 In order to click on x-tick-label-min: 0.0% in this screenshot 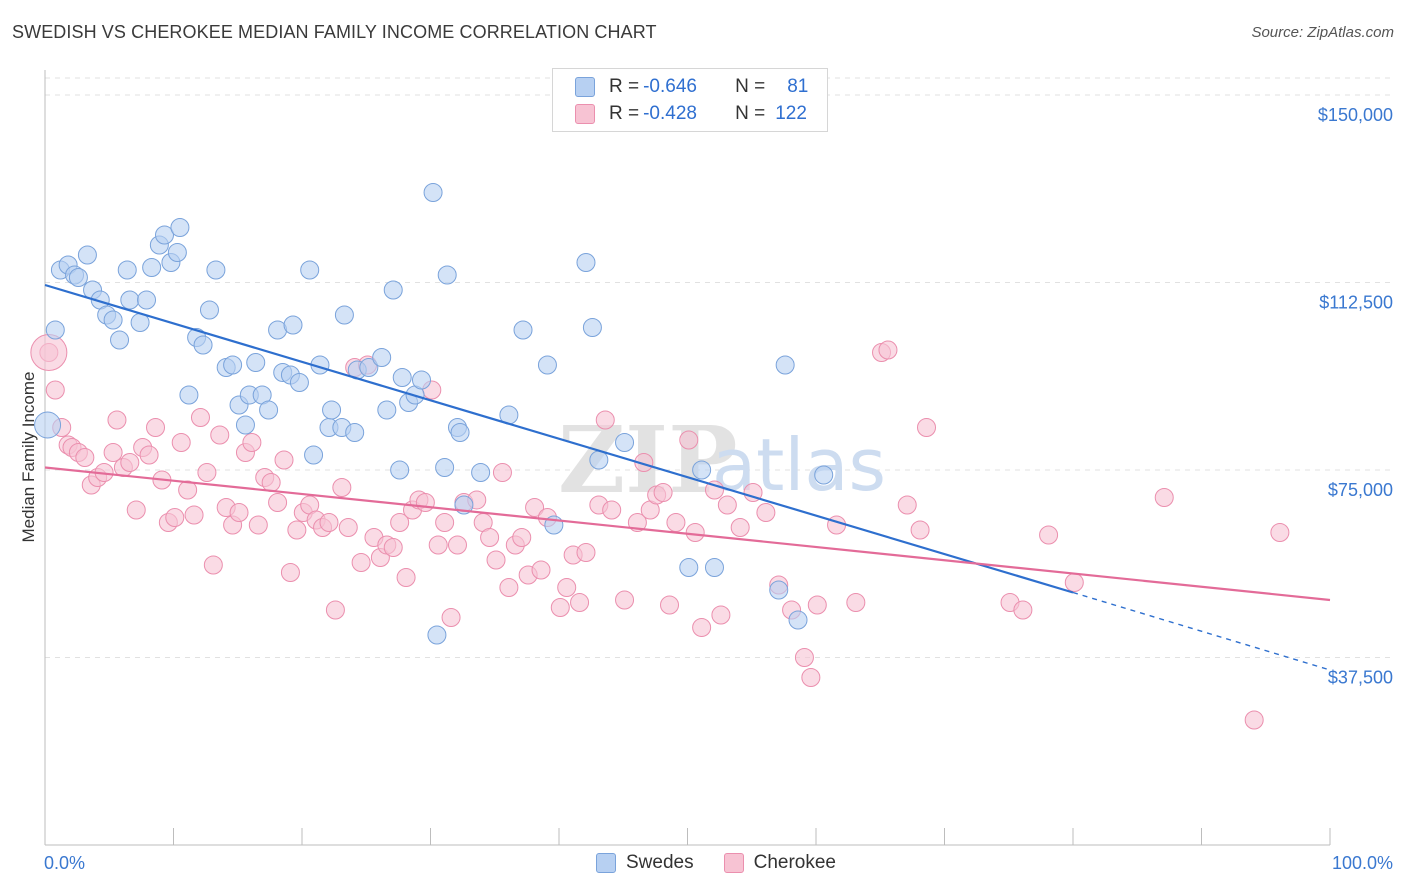, I will do `click(64, 863)`.